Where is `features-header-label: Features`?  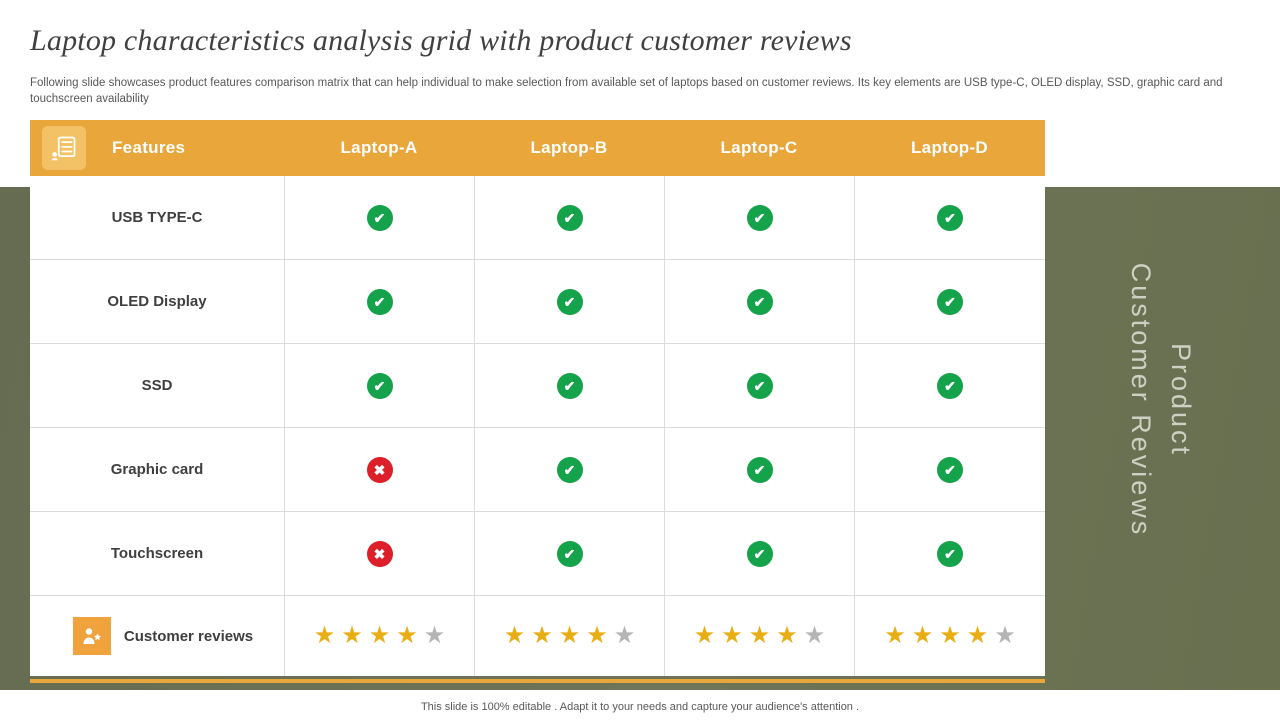
features-header-label: Features is located at coordinates (149, 147).